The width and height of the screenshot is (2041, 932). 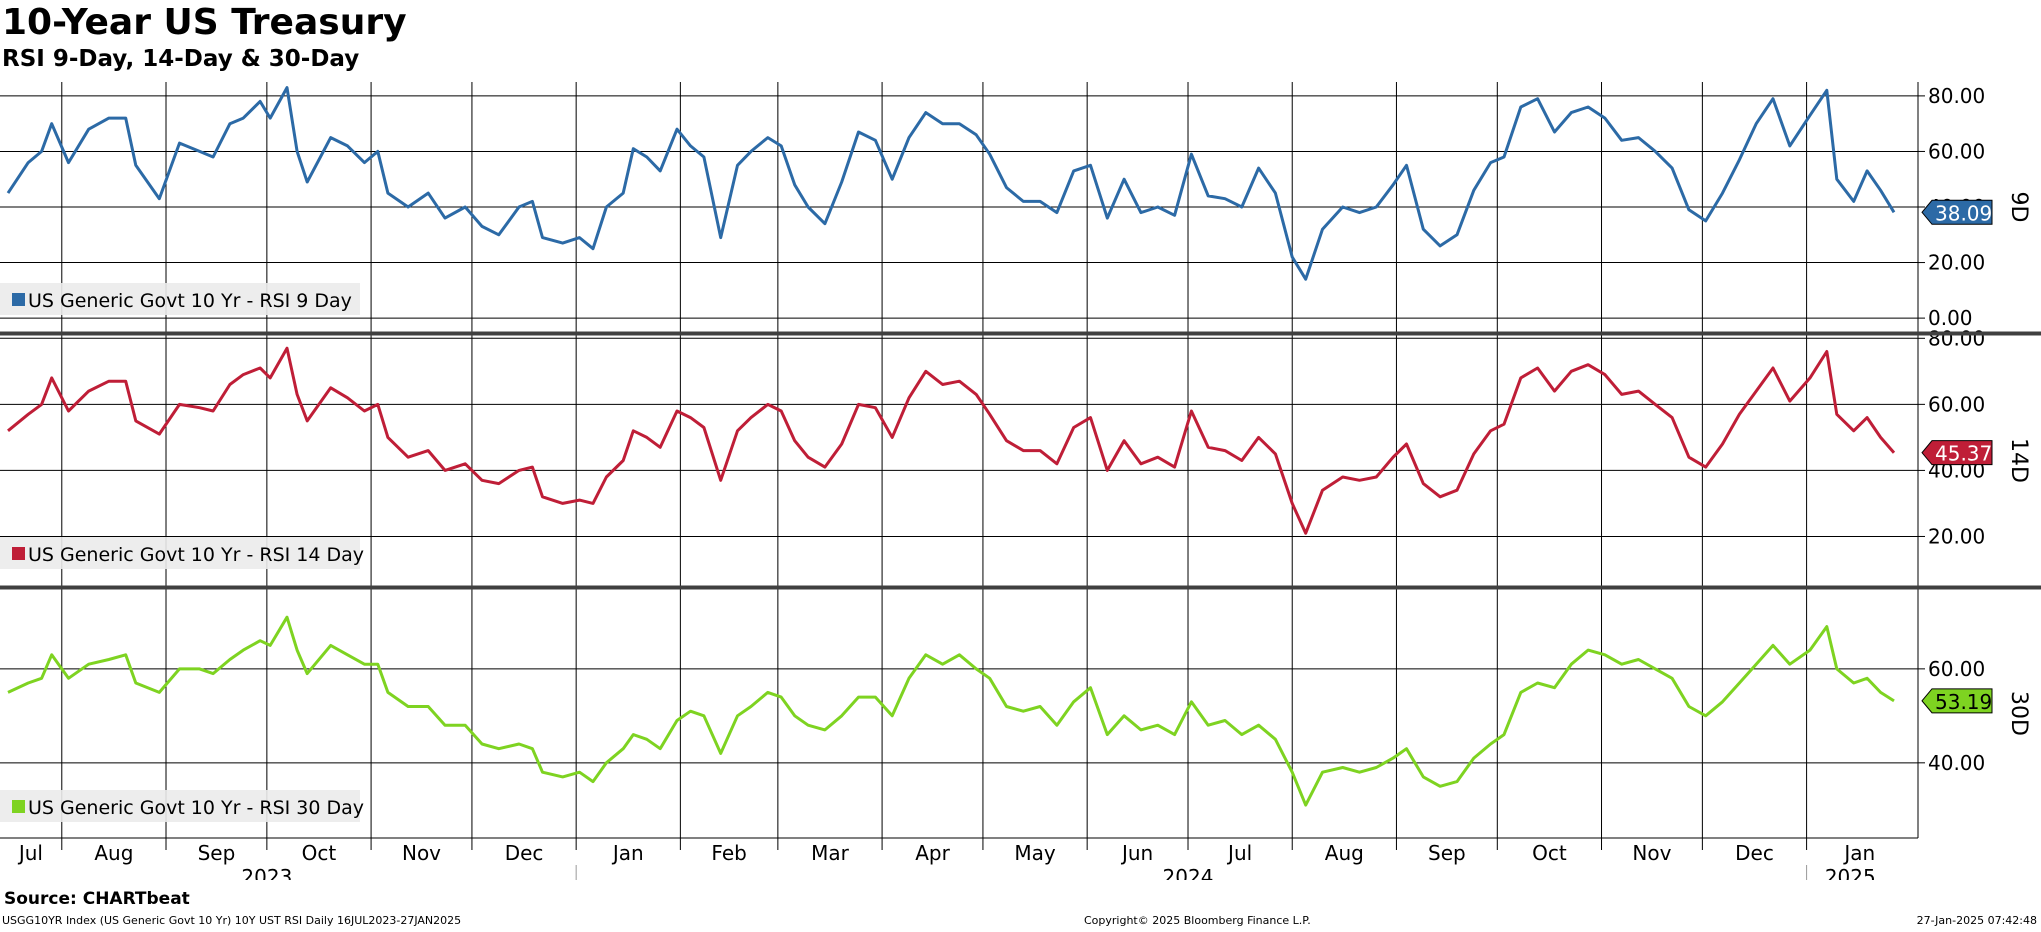 I want to click on source-note: Source: CHARTbeat, so click(x=97, y=899).